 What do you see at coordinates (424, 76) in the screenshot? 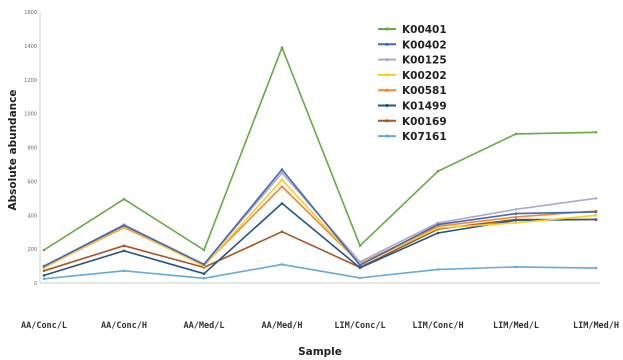
I see `legend-label: K00202` at bounding box center [424, 76].